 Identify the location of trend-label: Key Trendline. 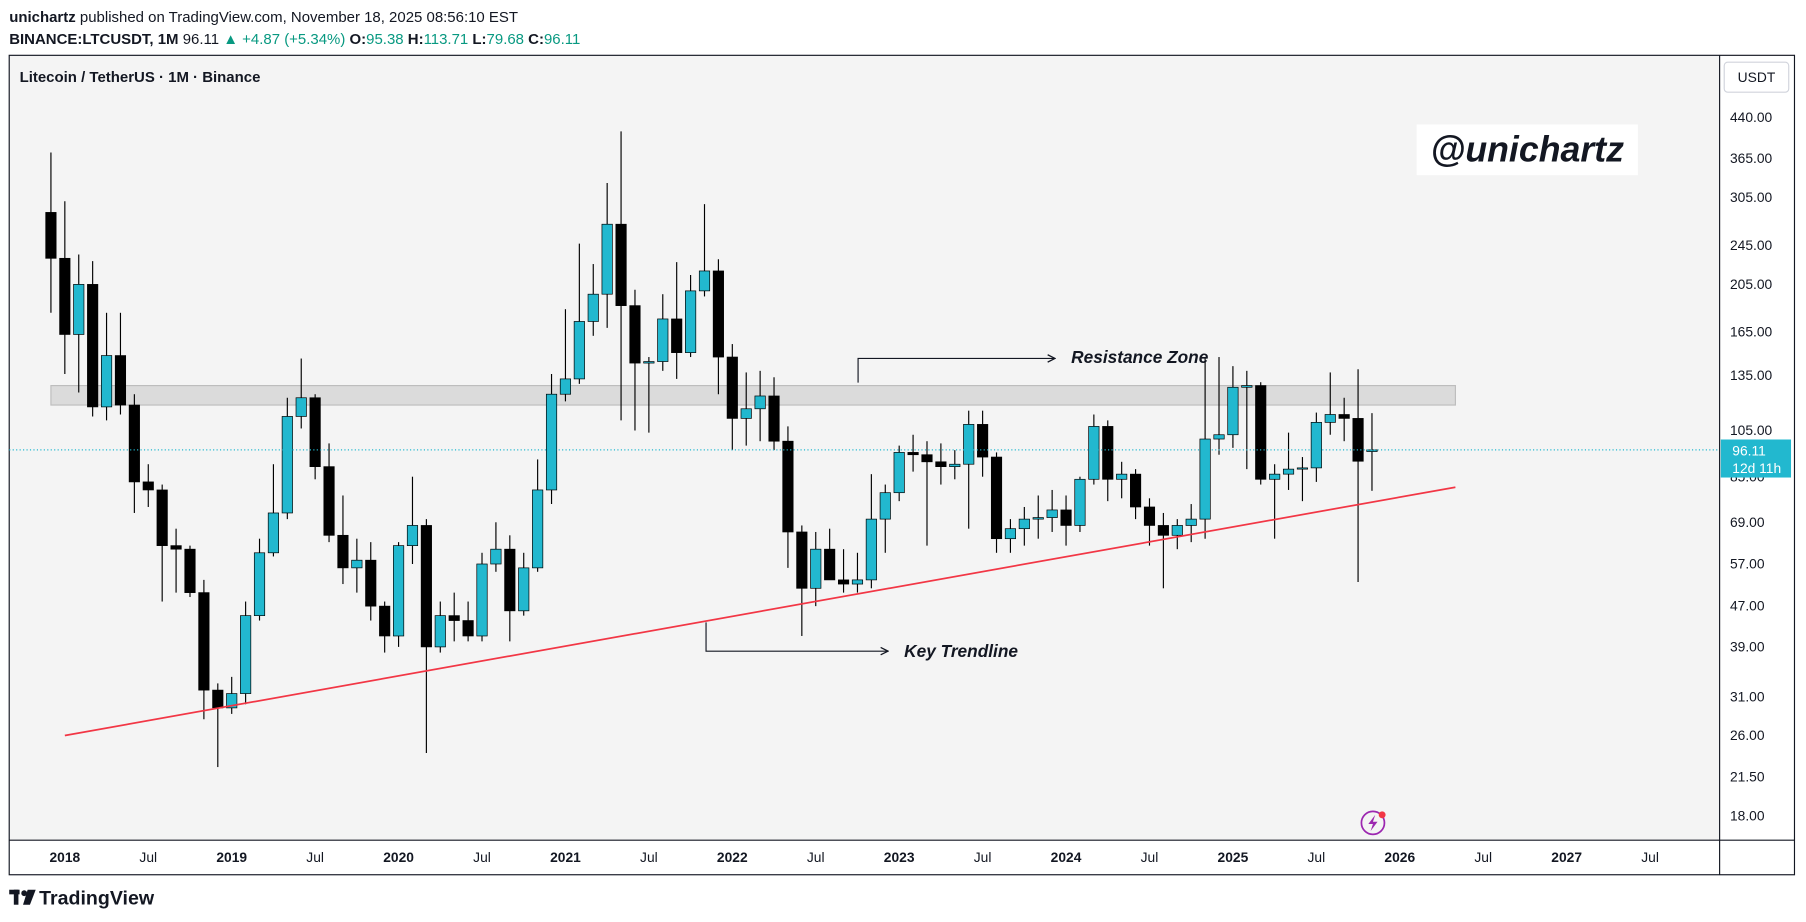
(961, 651).